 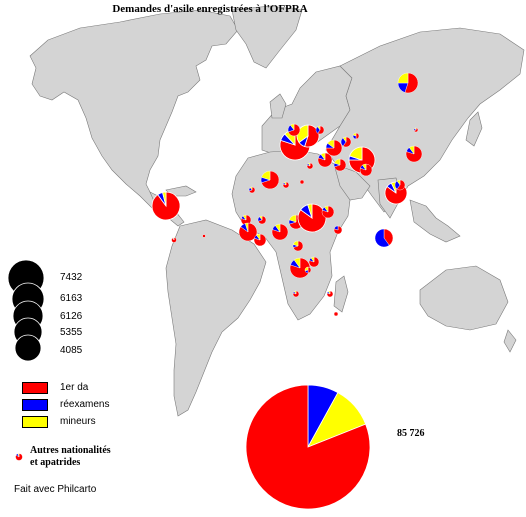 I want to click on total-value: 85 726, so click(x=411, y=433).